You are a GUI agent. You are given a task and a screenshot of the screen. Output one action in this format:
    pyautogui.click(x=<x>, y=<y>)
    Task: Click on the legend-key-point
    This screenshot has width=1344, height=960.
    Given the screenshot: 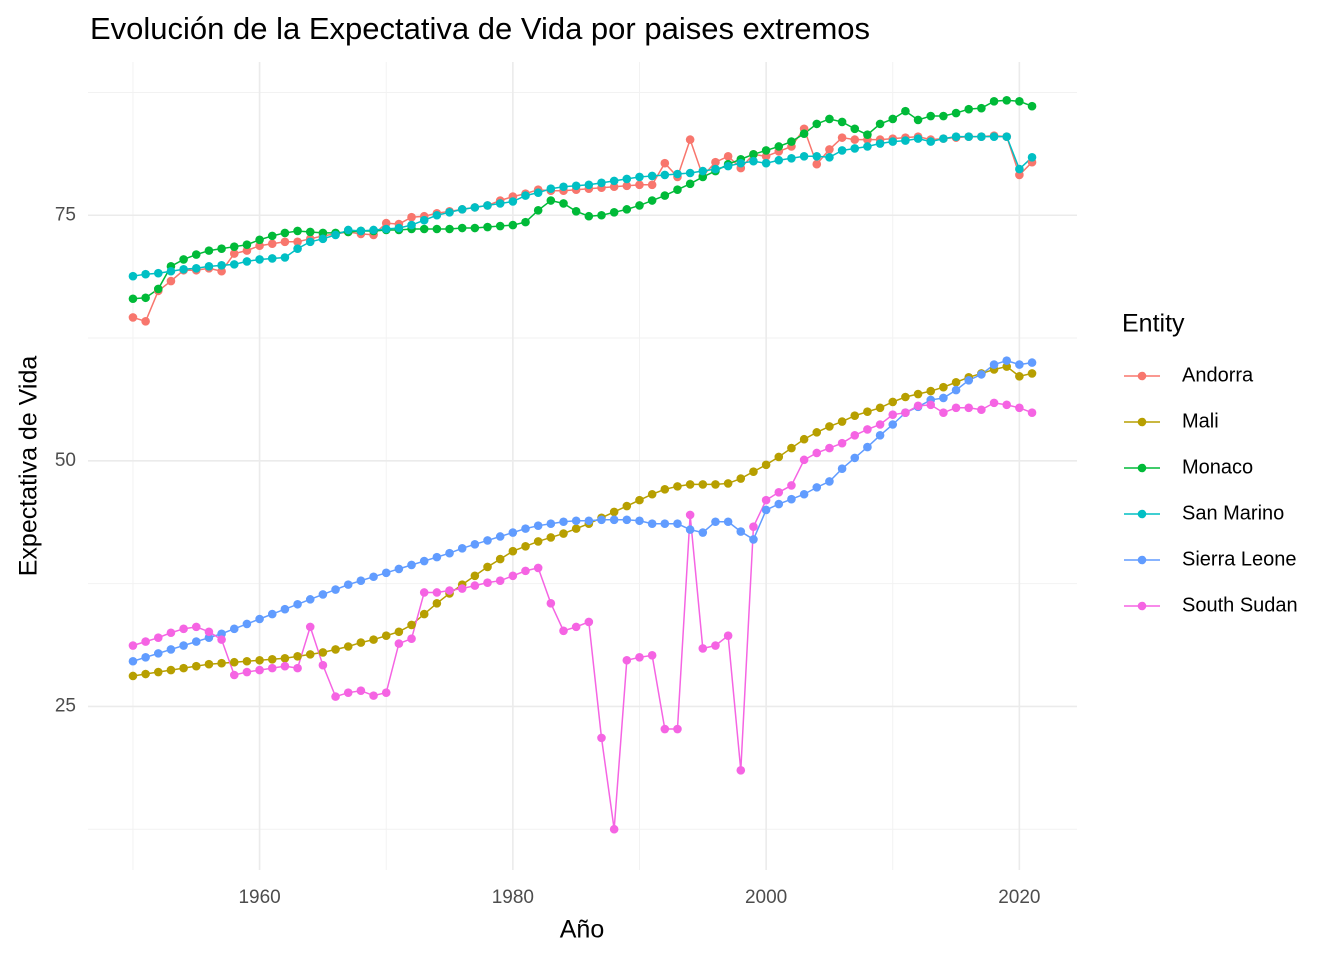 What is the action you would take?
    pyautogui.click(x=1142, y=422)
    